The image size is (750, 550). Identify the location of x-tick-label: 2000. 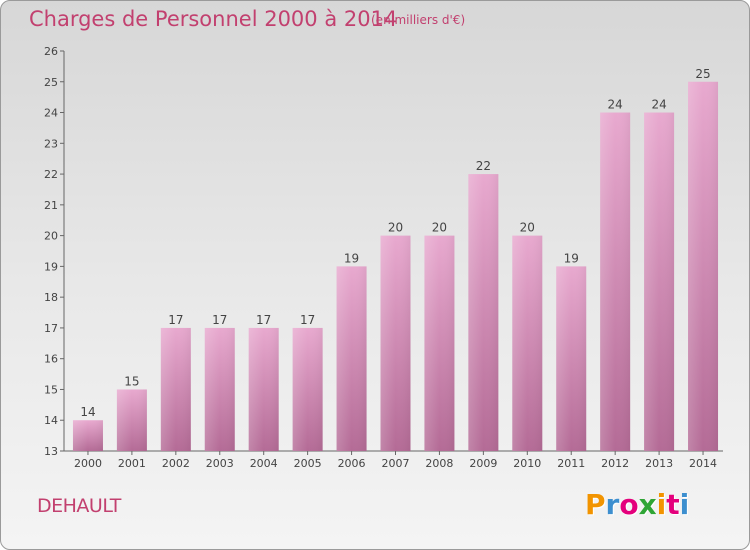
(88, 463).